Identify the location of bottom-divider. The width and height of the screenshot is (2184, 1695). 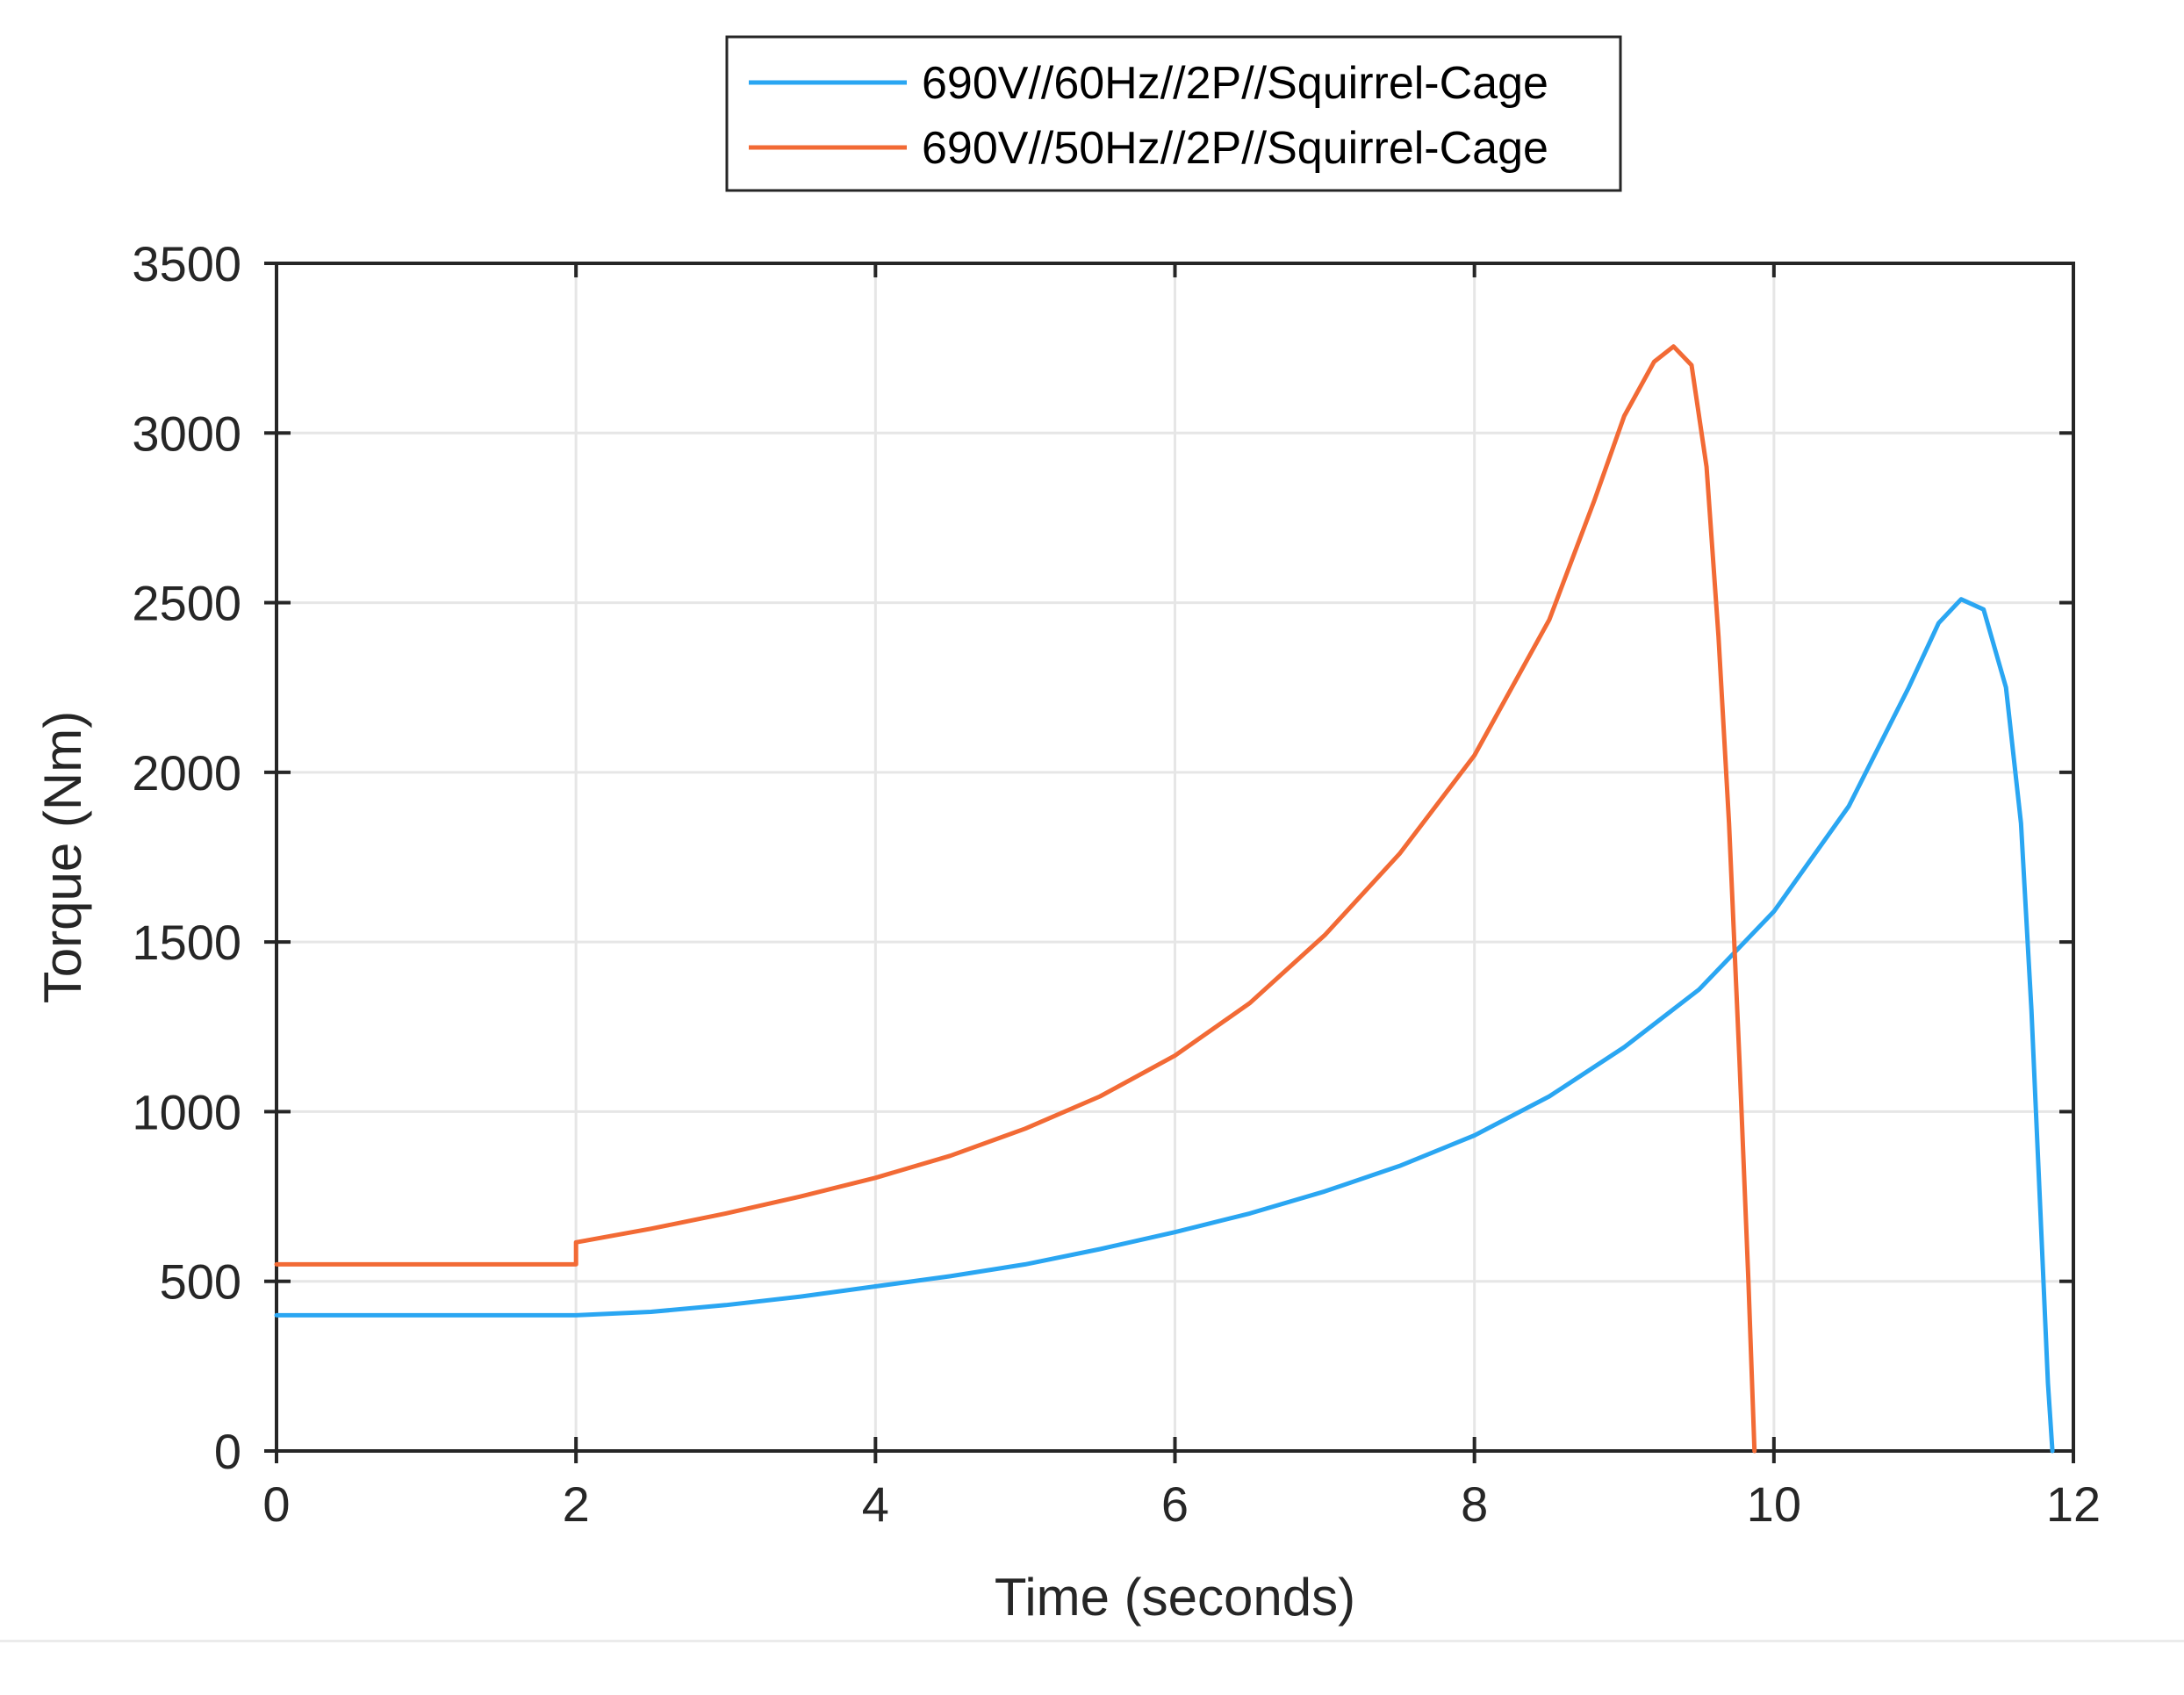
(1092, 1641).